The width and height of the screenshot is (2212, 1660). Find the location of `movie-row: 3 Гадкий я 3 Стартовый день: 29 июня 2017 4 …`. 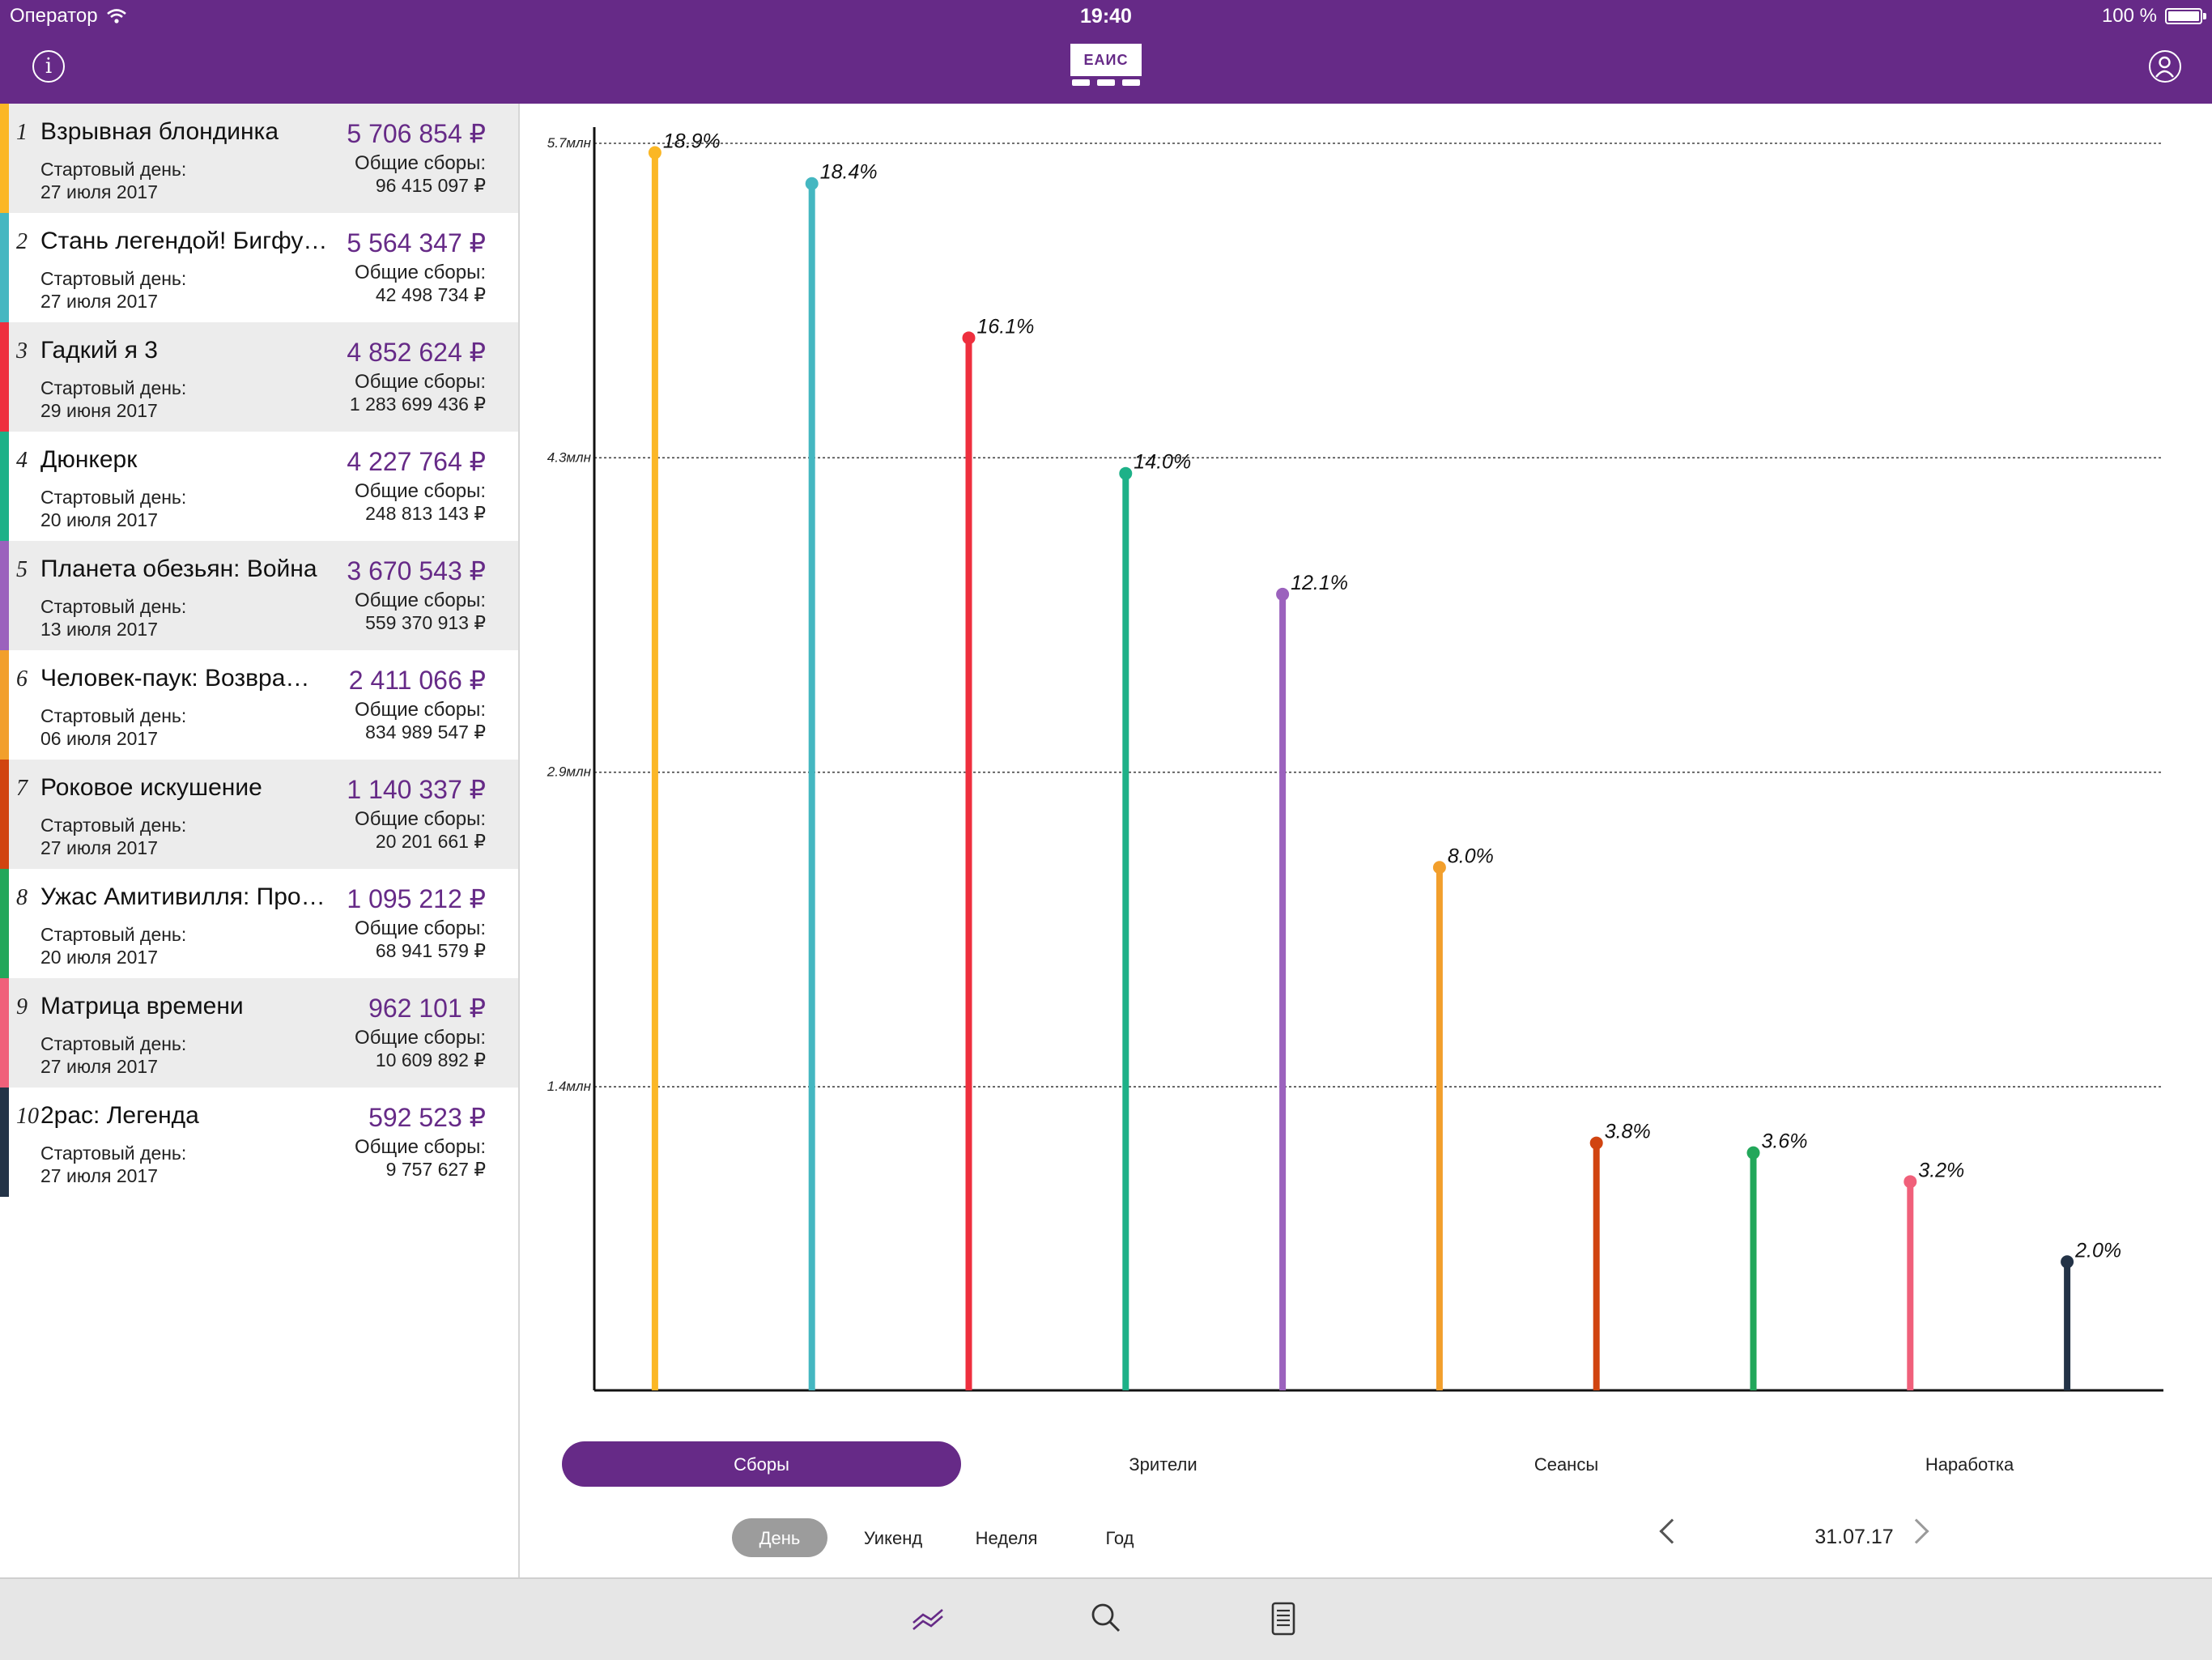

movie-row: 3 Гадкий я 3 Стартовый день: 29 июня 2017 4 … is located at coordinates (259, 377).